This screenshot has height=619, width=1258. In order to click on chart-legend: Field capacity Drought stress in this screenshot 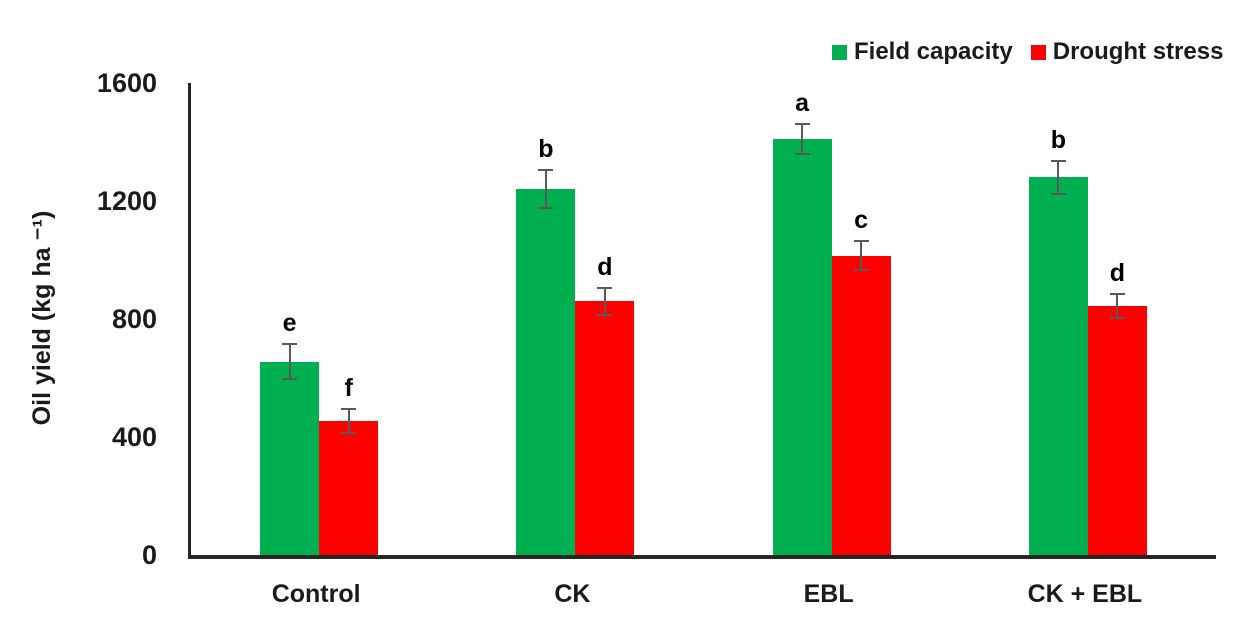, I will do `click(1027, 52)`.